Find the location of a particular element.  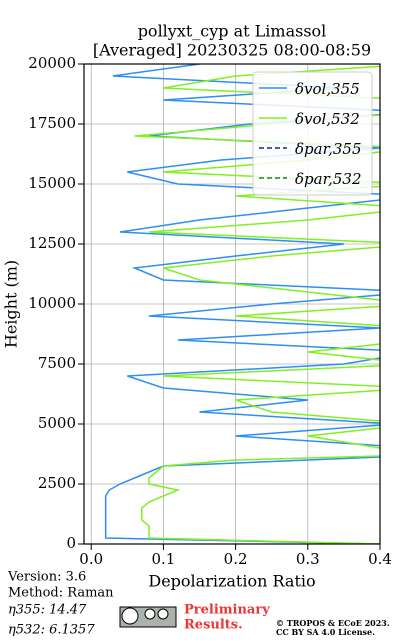

legend-label: δpar,355 is located at coordinates (328, 149).